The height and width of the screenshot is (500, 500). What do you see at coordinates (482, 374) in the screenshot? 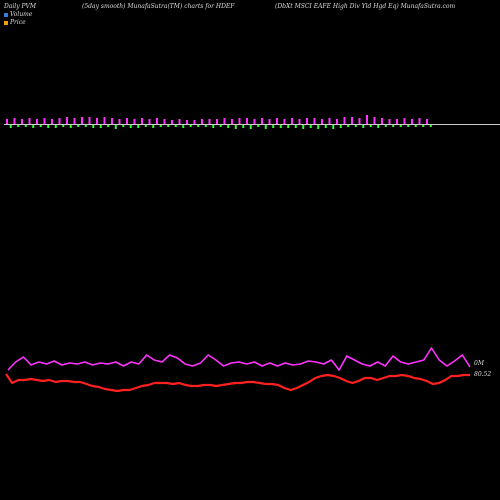
I see `annotation-price: 80.52` at bounding box center [482, 374].